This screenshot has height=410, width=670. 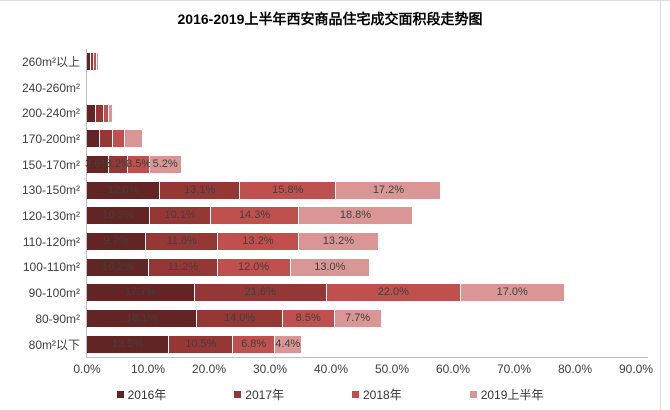 What do you see at coordinates (288, 190) in the screenshot?
I see `bar-segment-2018年: 15.8%` at bounding box center [288, 190].